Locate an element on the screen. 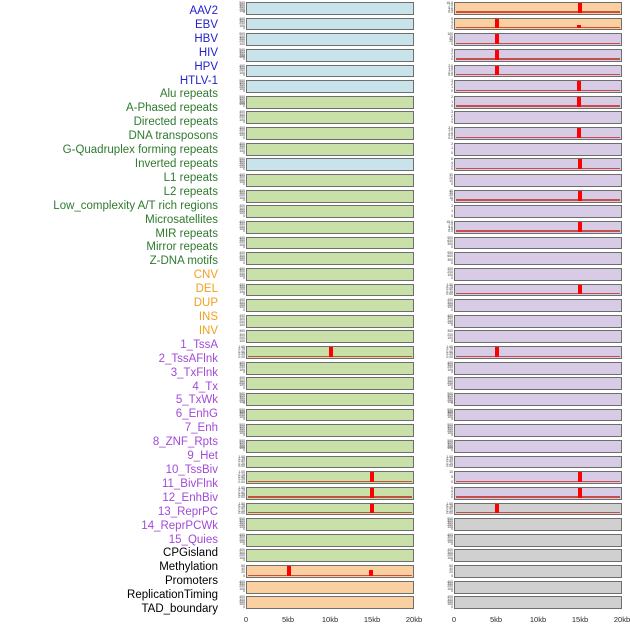 This screenshot has height=630, width=630. track-left-3-txflnk is located at coordinates (330, 415).